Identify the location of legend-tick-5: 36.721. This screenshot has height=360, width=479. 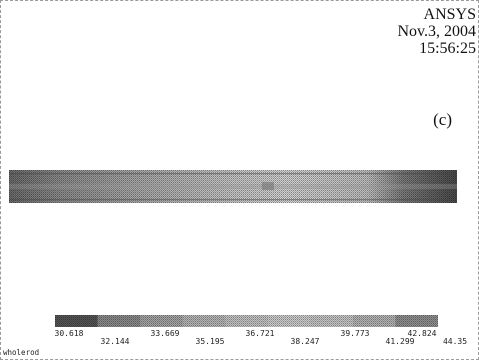
(260, 333).